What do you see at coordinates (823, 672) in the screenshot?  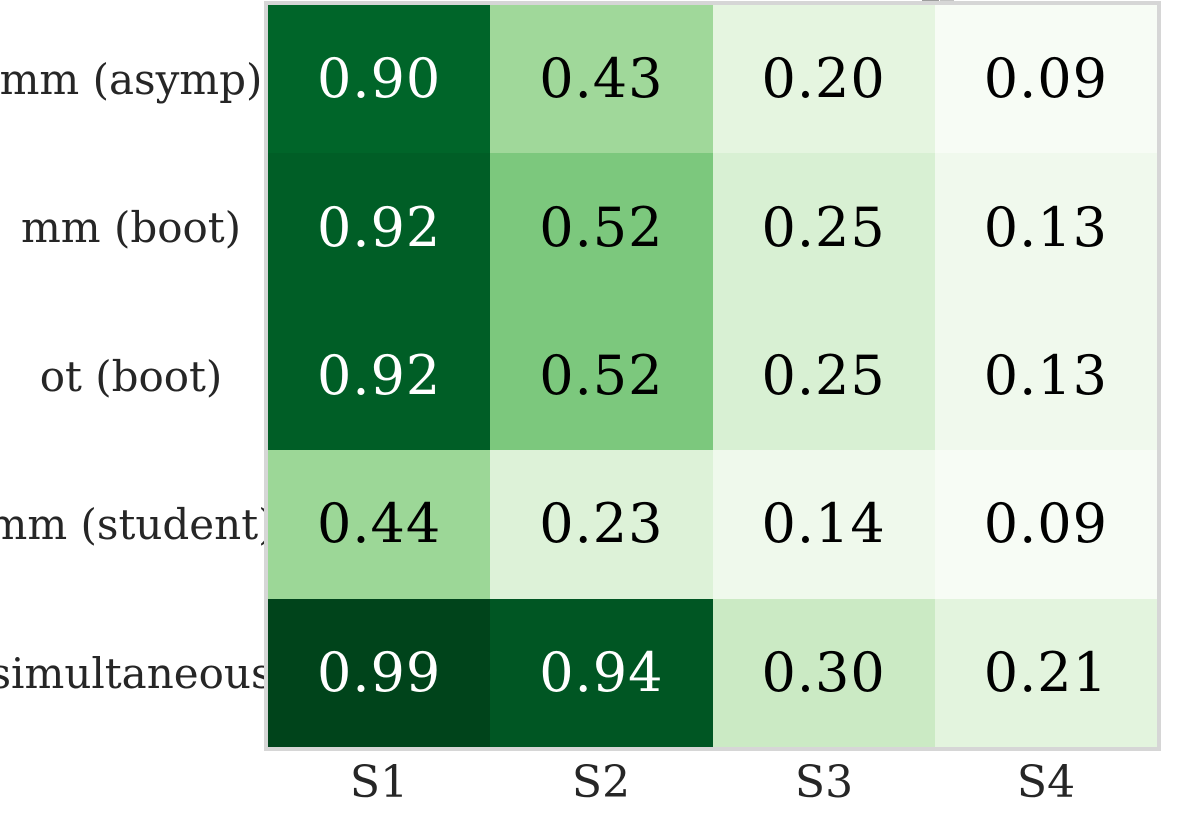 I see `heatmap-cell: 0.30` at bounding box center [823, 672].